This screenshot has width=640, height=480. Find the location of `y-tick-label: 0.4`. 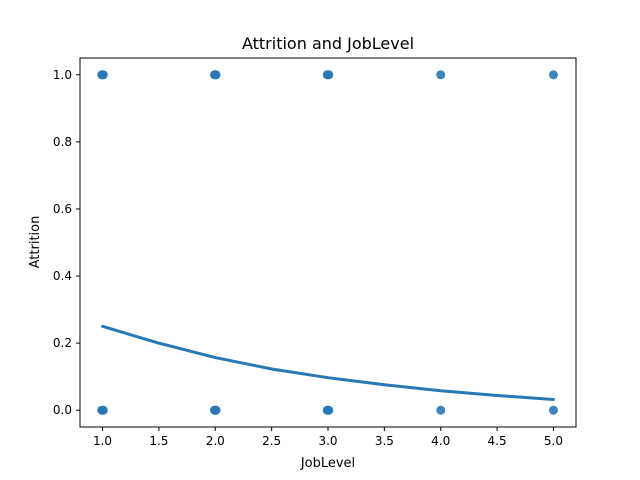

y-tick-label: 0.4 is located at coordinates (62, 276).